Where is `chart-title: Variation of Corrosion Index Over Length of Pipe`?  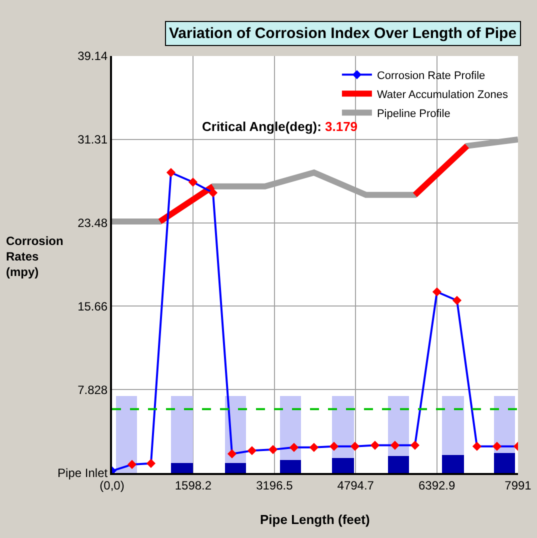 chart-title: Variation of Corrosion Index Over Length of Pipe is located at coordinates (343, 33).